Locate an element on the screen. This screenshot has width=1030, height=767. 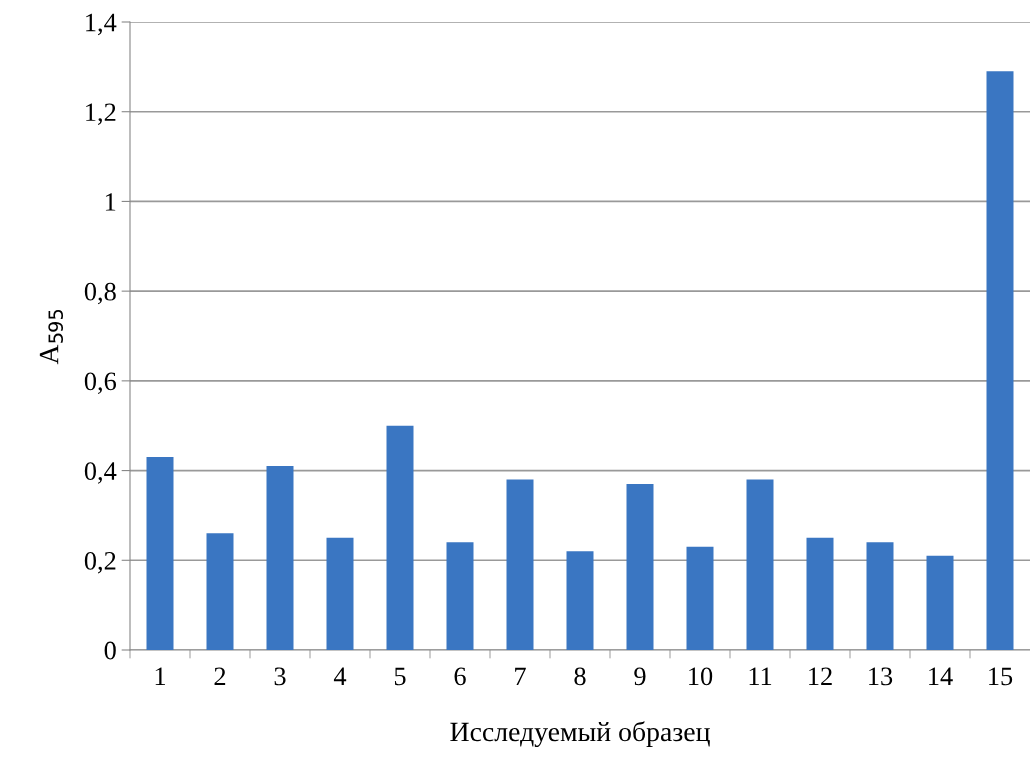
x-tick-label: 2 is located at coordinates (220, 676).